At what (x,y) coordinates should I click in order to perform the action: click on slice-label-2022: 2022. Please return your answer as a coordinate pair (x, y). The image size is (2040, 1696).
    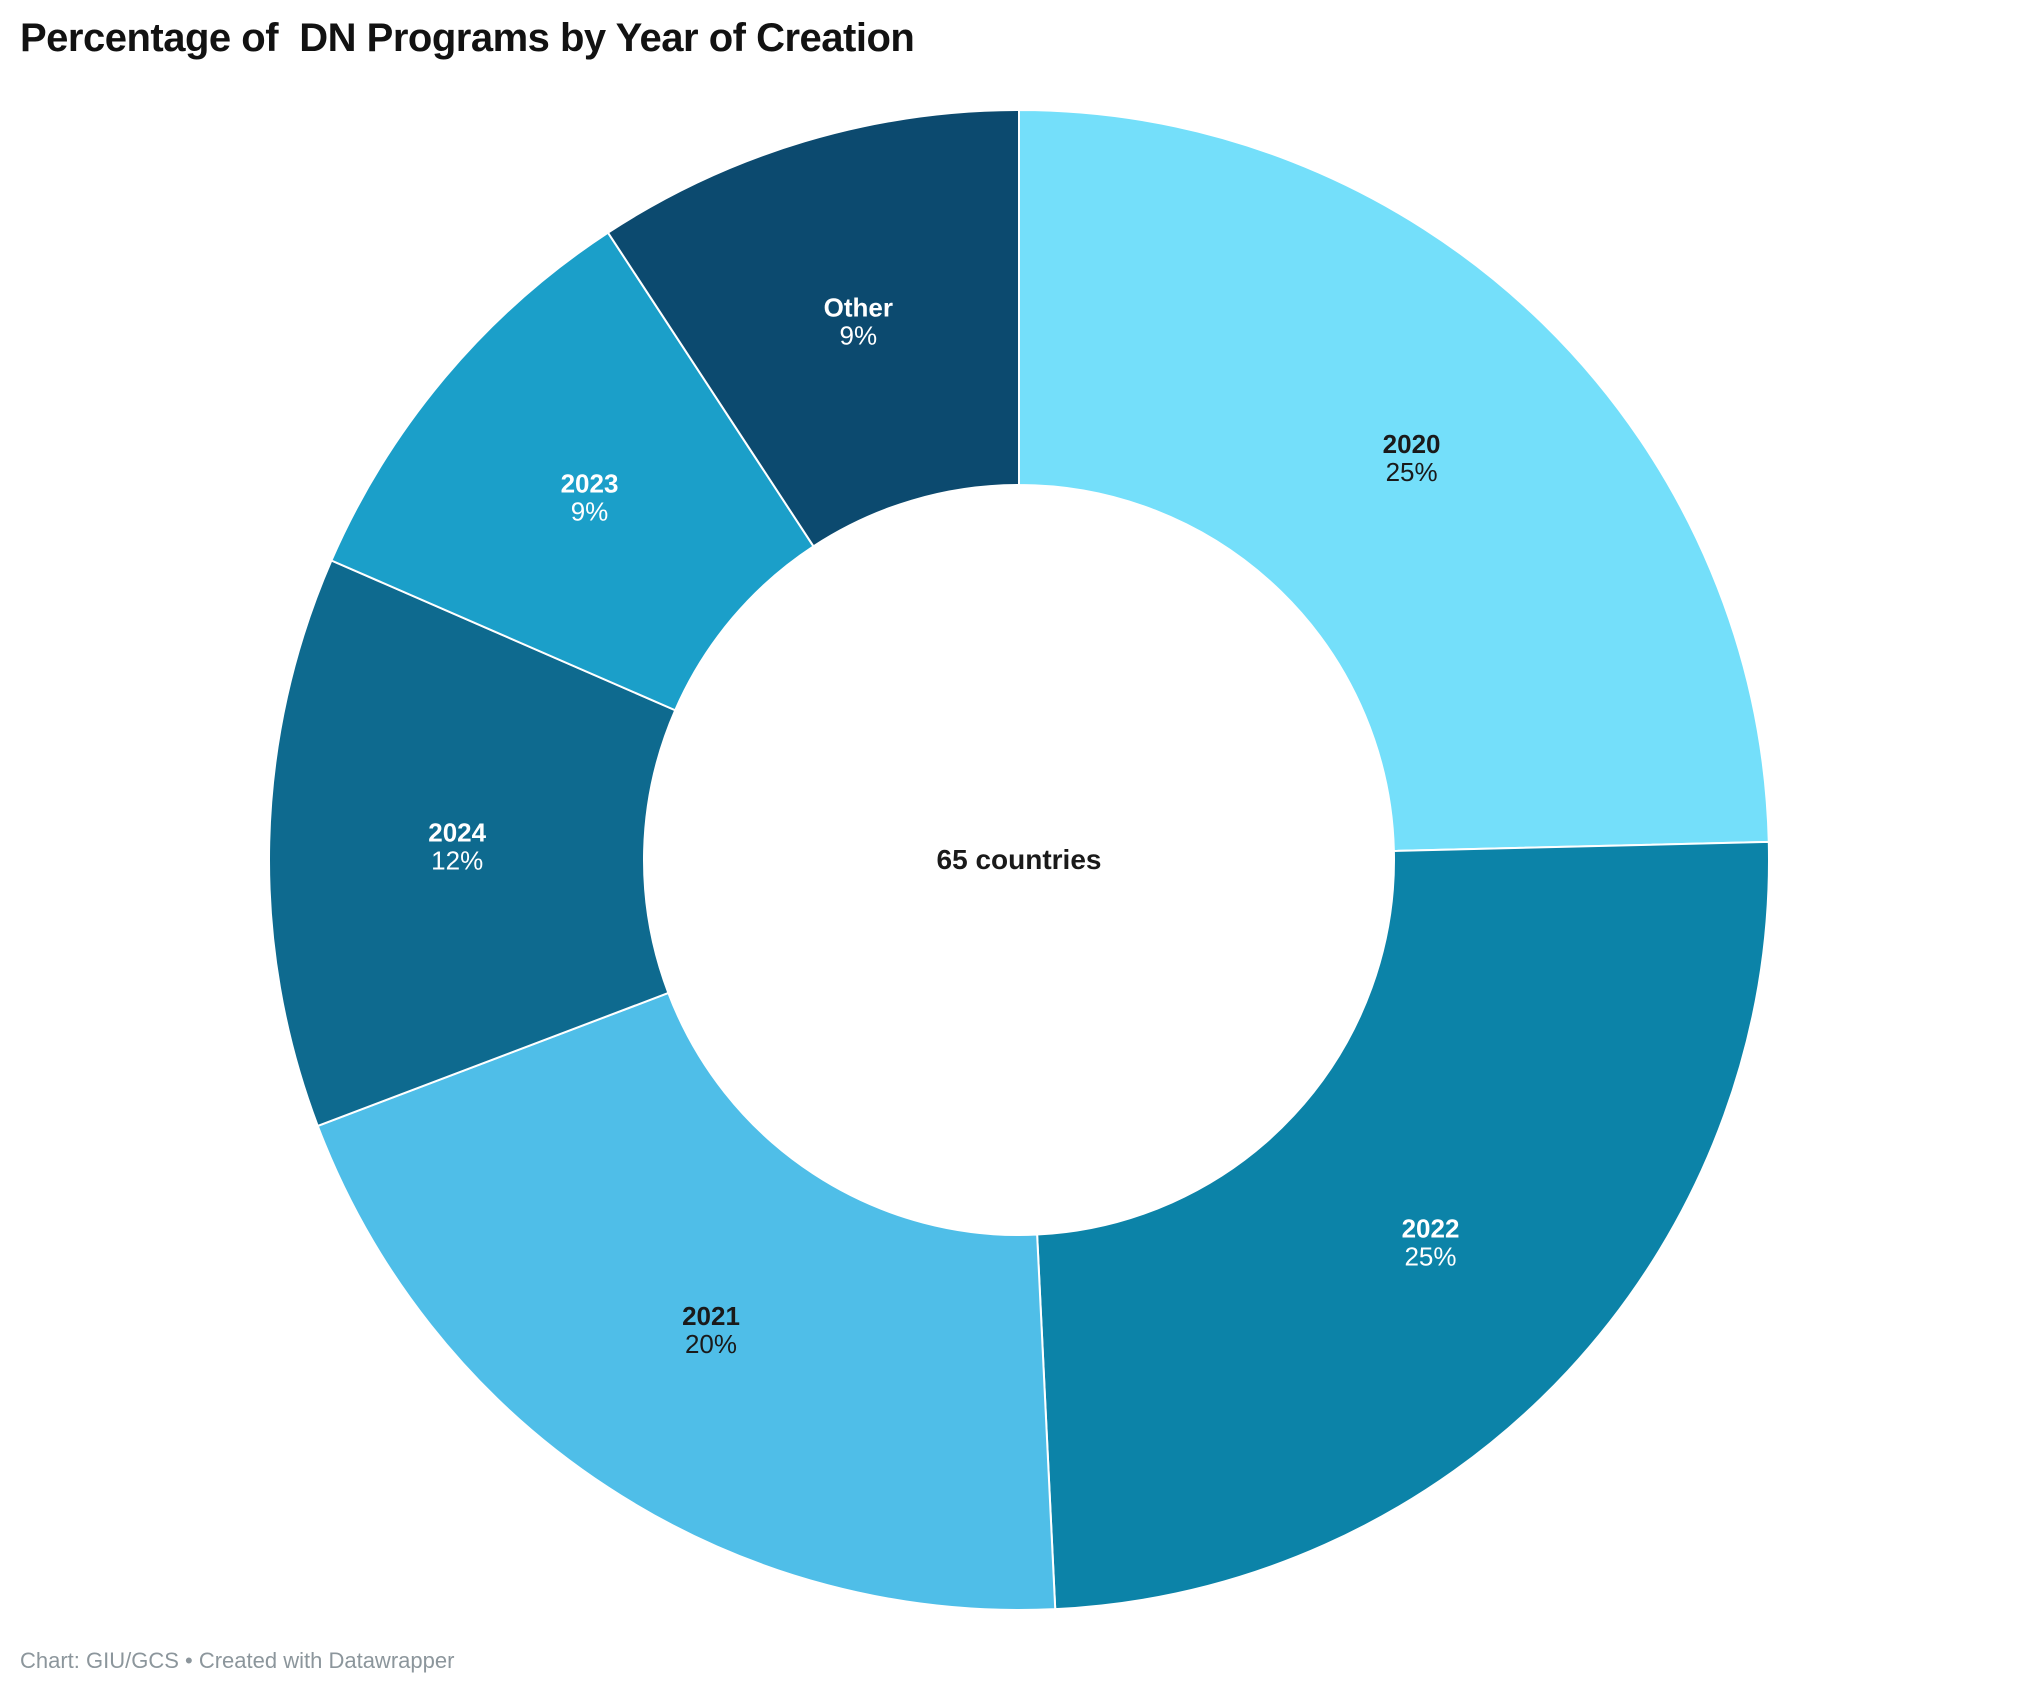
    Looking at the image, I should click on (1431, 1229).